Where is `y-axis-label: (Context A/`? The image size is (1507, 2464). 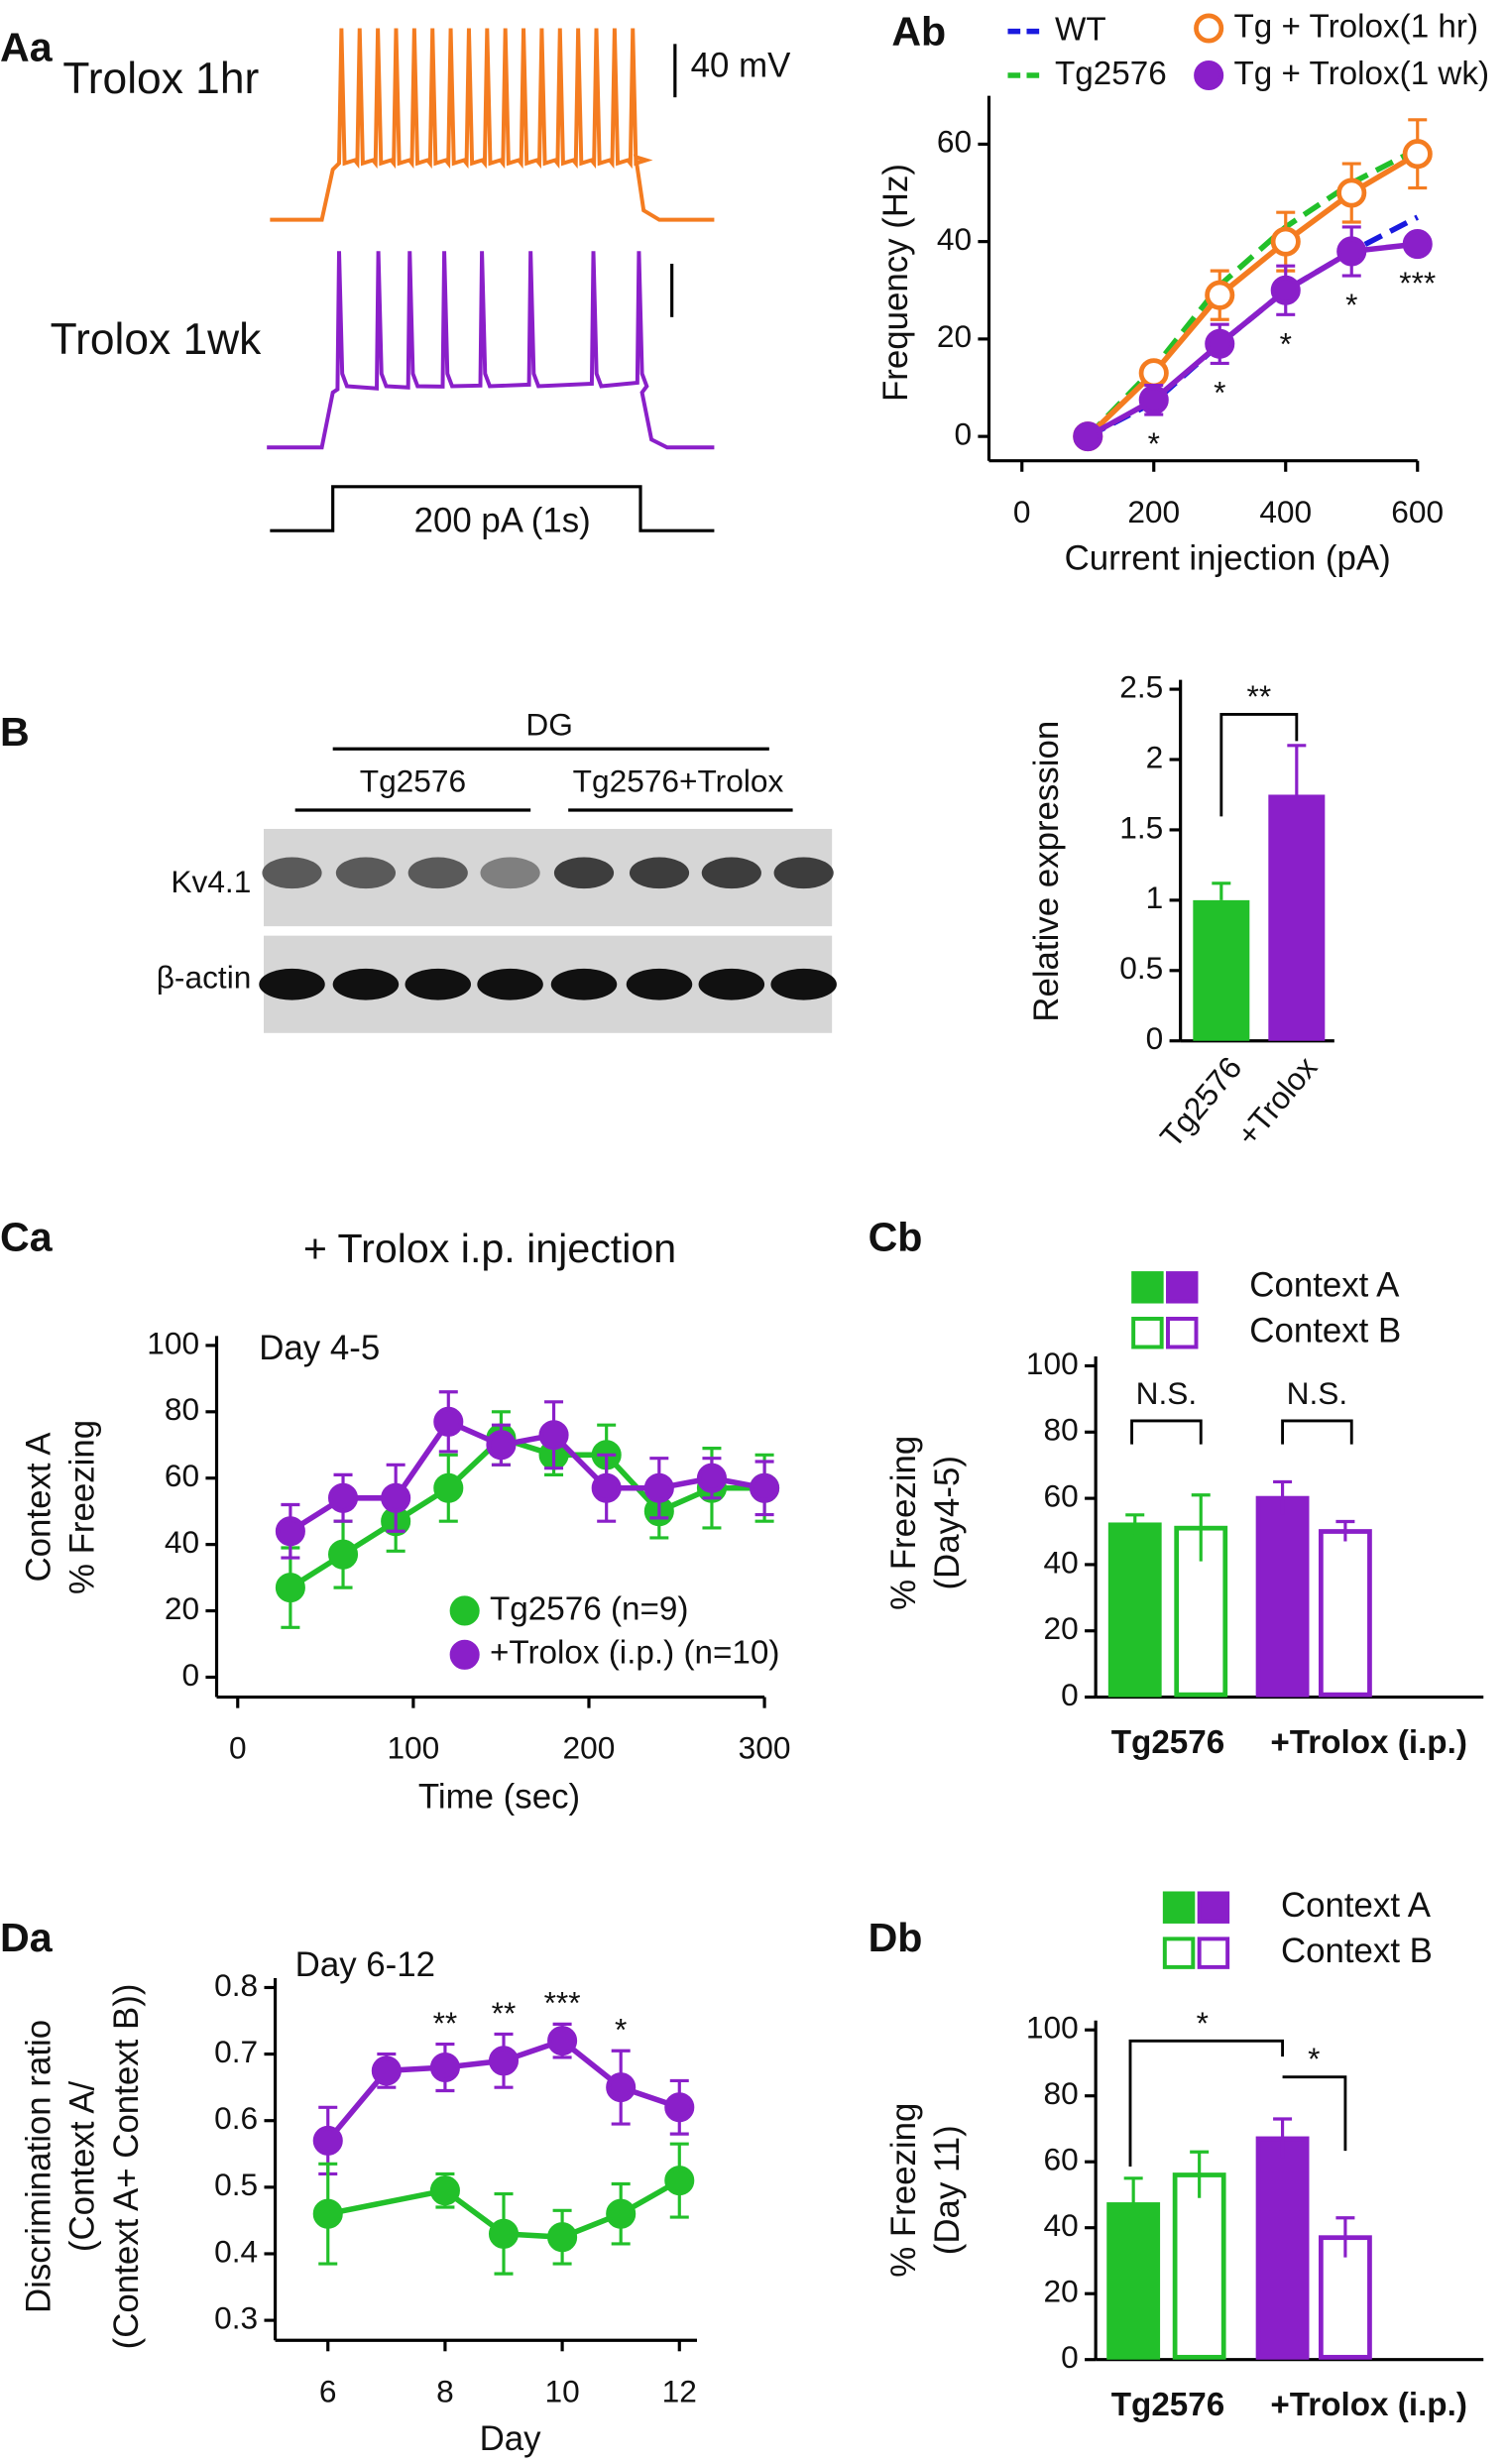
y-axis-label: (Context A/ is located at coordinates (82, 2167).